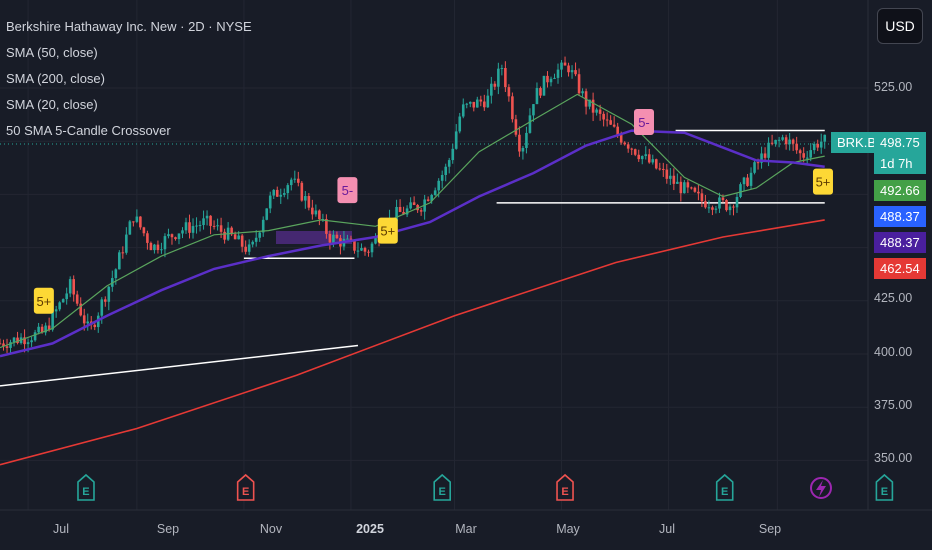 Image resolution: width=932 pixels, height=550 pixels. What do you see at coordinates (52, 104) in the screenshot?
I see `legend-sma20: SMA (20, close)` at bounding box center [52, 104].